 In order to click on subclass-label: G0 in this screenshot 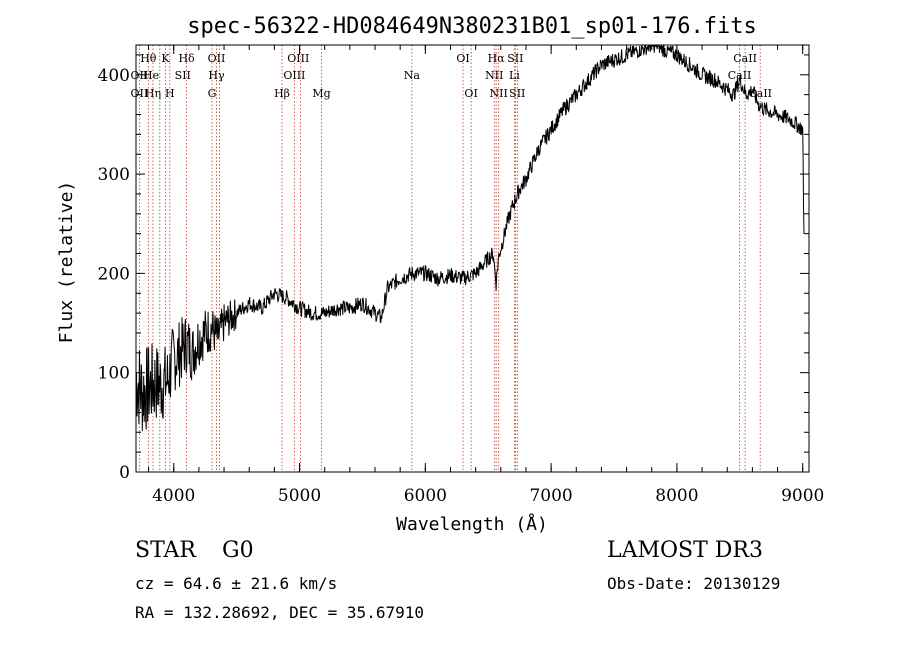, I will do `click(238, 550)`.